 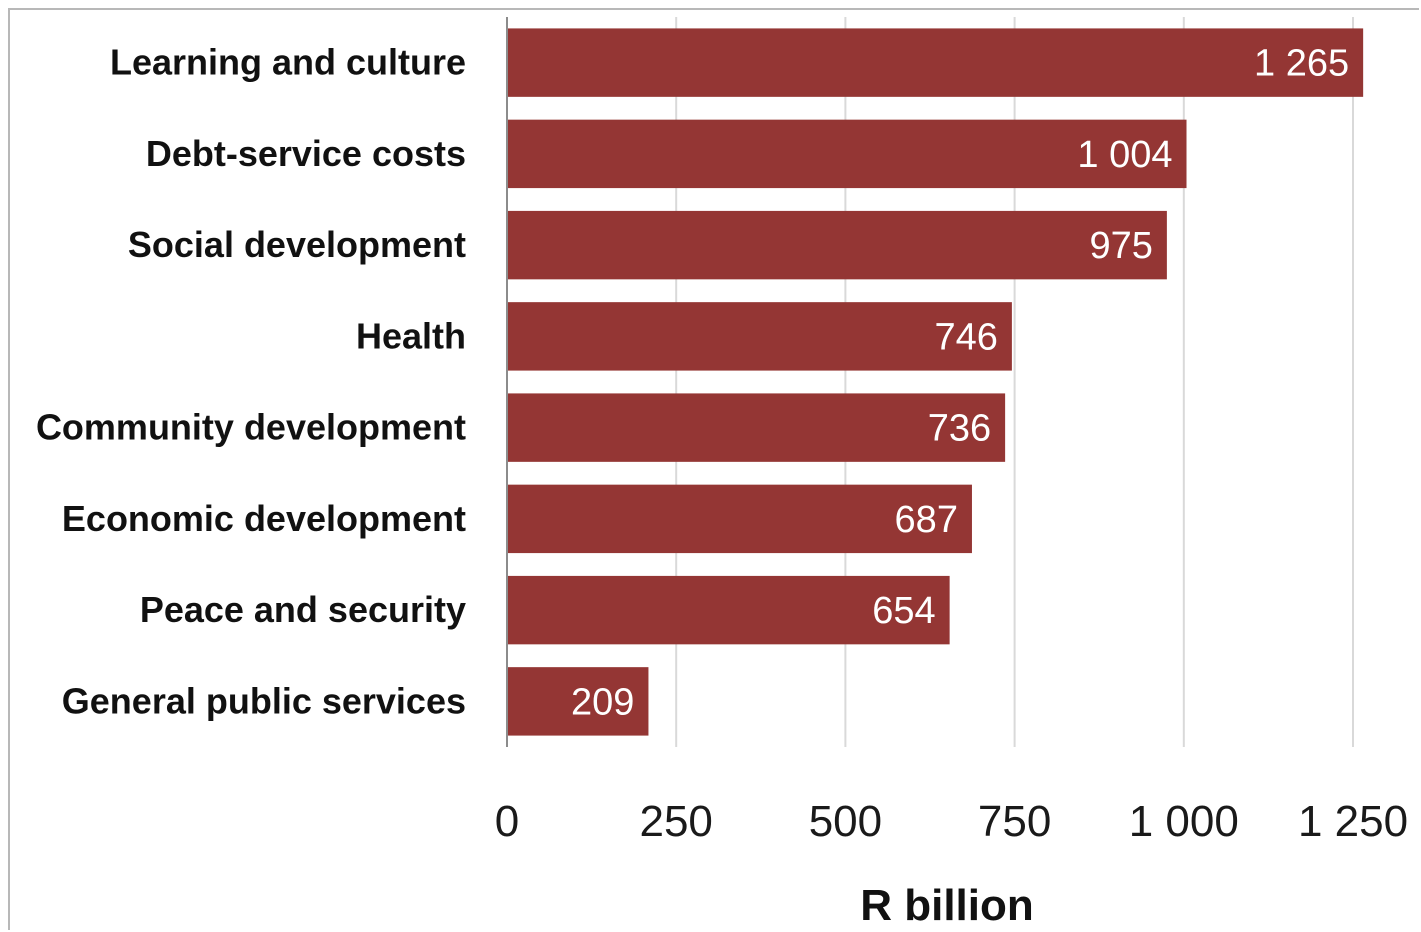 What do you see at coordinates (264, 700) in the screenshot?
I see `category-label: General public services` at bounding box center [264, 700].